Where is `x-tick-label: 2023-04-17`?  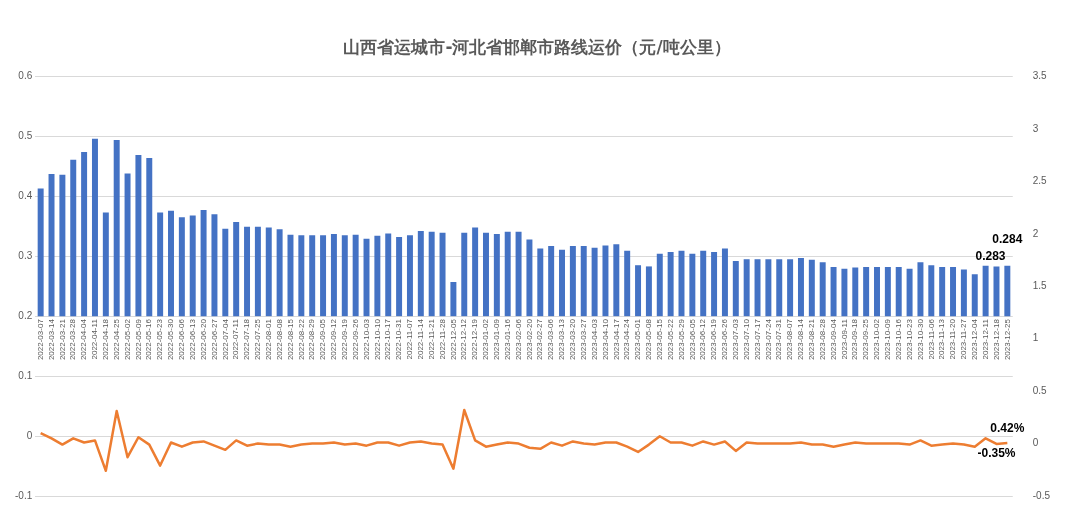 x-tick-label: 2023-04-17 is located at coordinates (616, 339).